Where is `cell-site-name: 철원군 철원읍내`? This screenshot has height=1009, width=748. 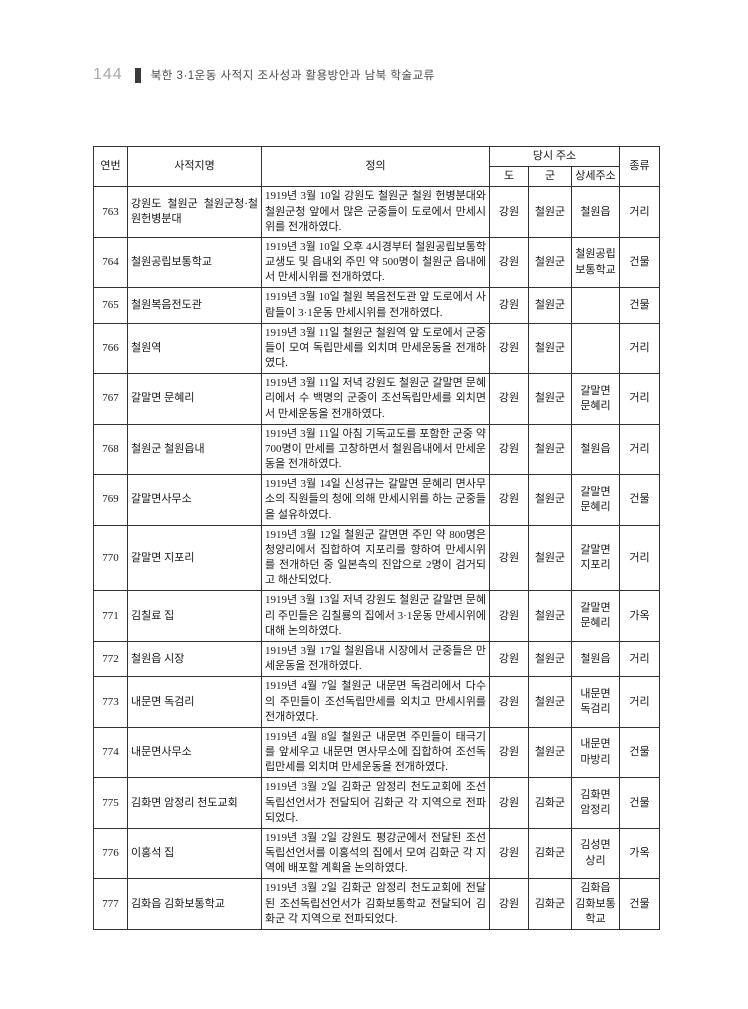 cell-site-name: 철원군 철원읍내 is located at coordinates (194, 449).